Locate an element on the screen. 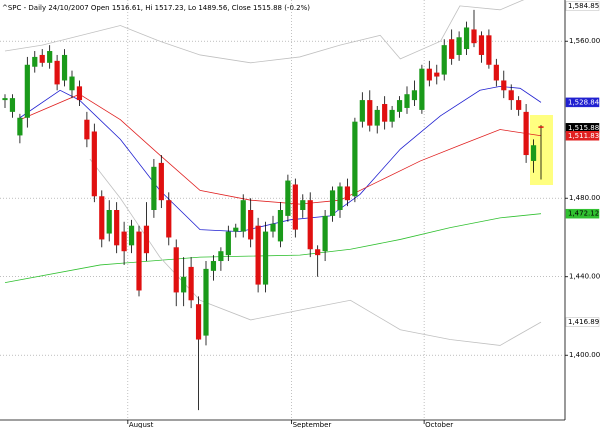  highlight-box is located at coordinates (541, 150).